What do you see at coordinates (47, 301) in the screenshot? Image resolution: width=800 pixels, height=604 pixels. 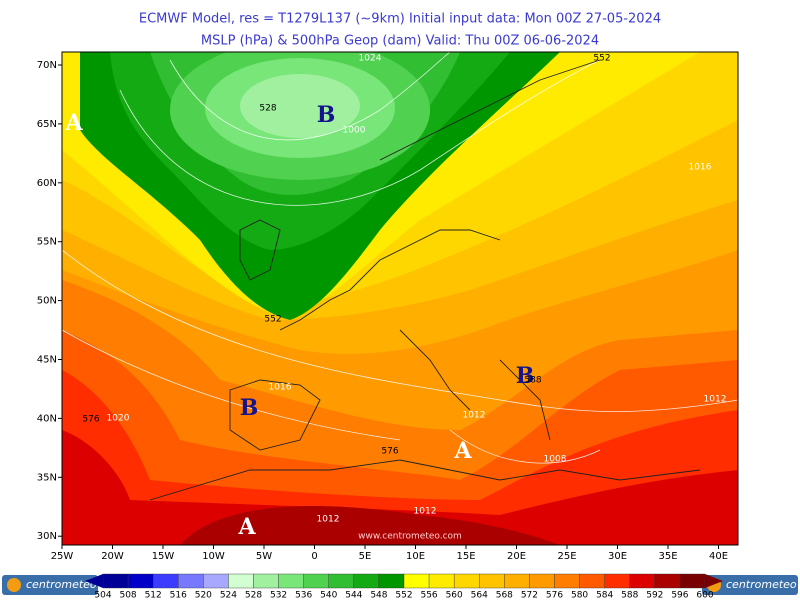 I see `lat-label: 50N` at bounding box center [47, 301].